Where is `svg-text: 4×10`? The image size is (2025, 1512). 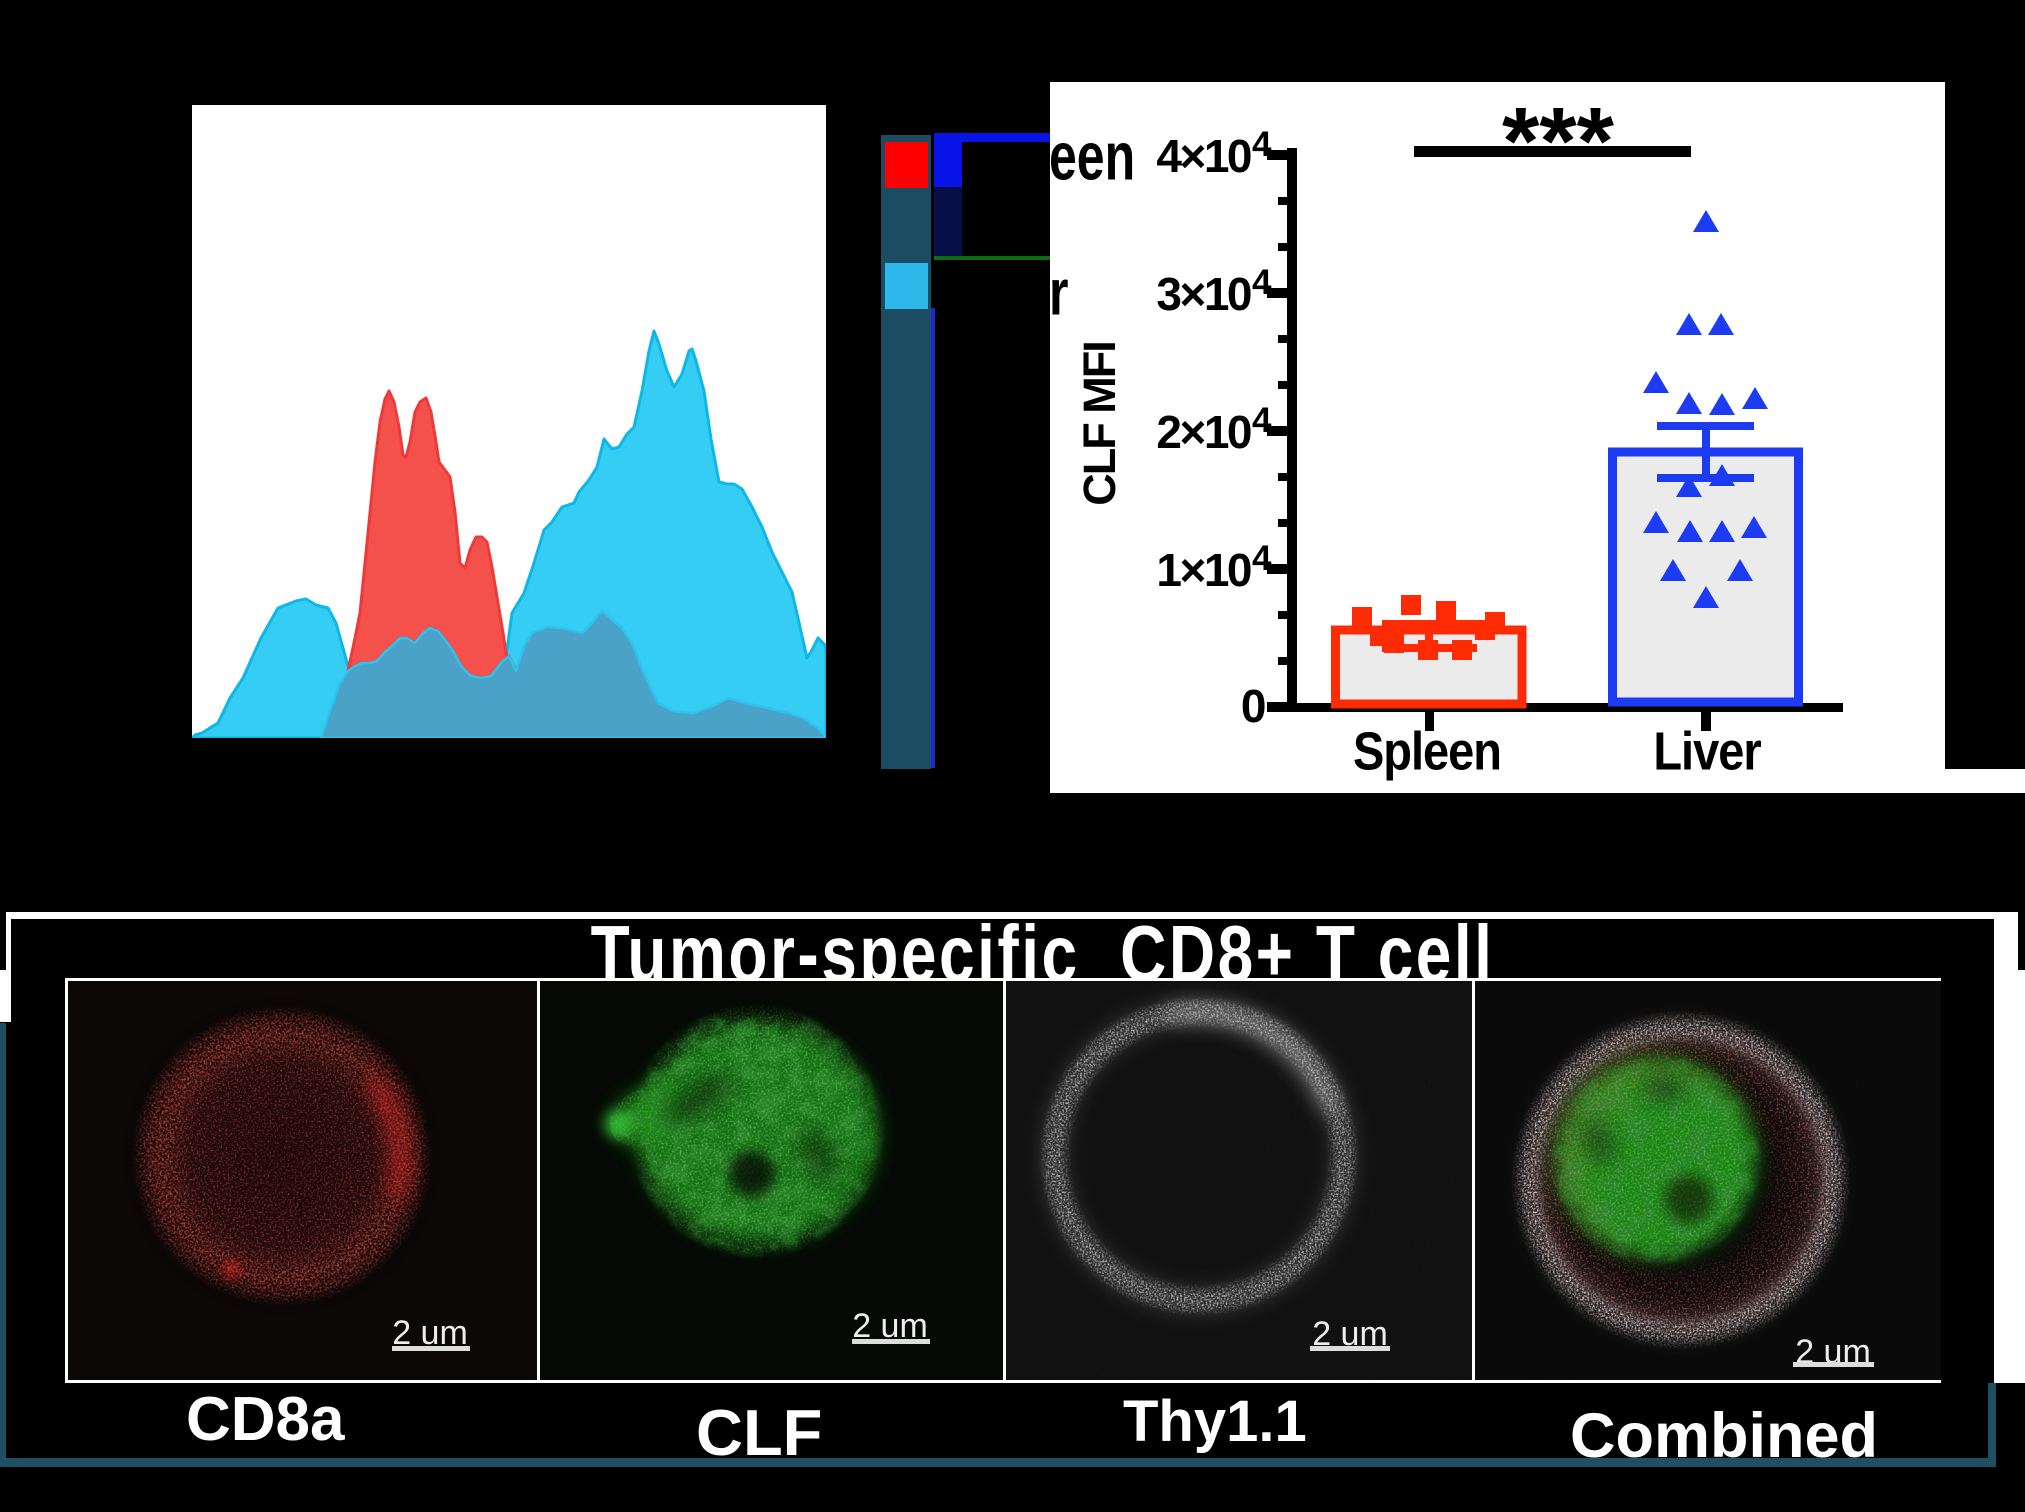
svg-text: 4×10 is located at coordinates (1203, 156).